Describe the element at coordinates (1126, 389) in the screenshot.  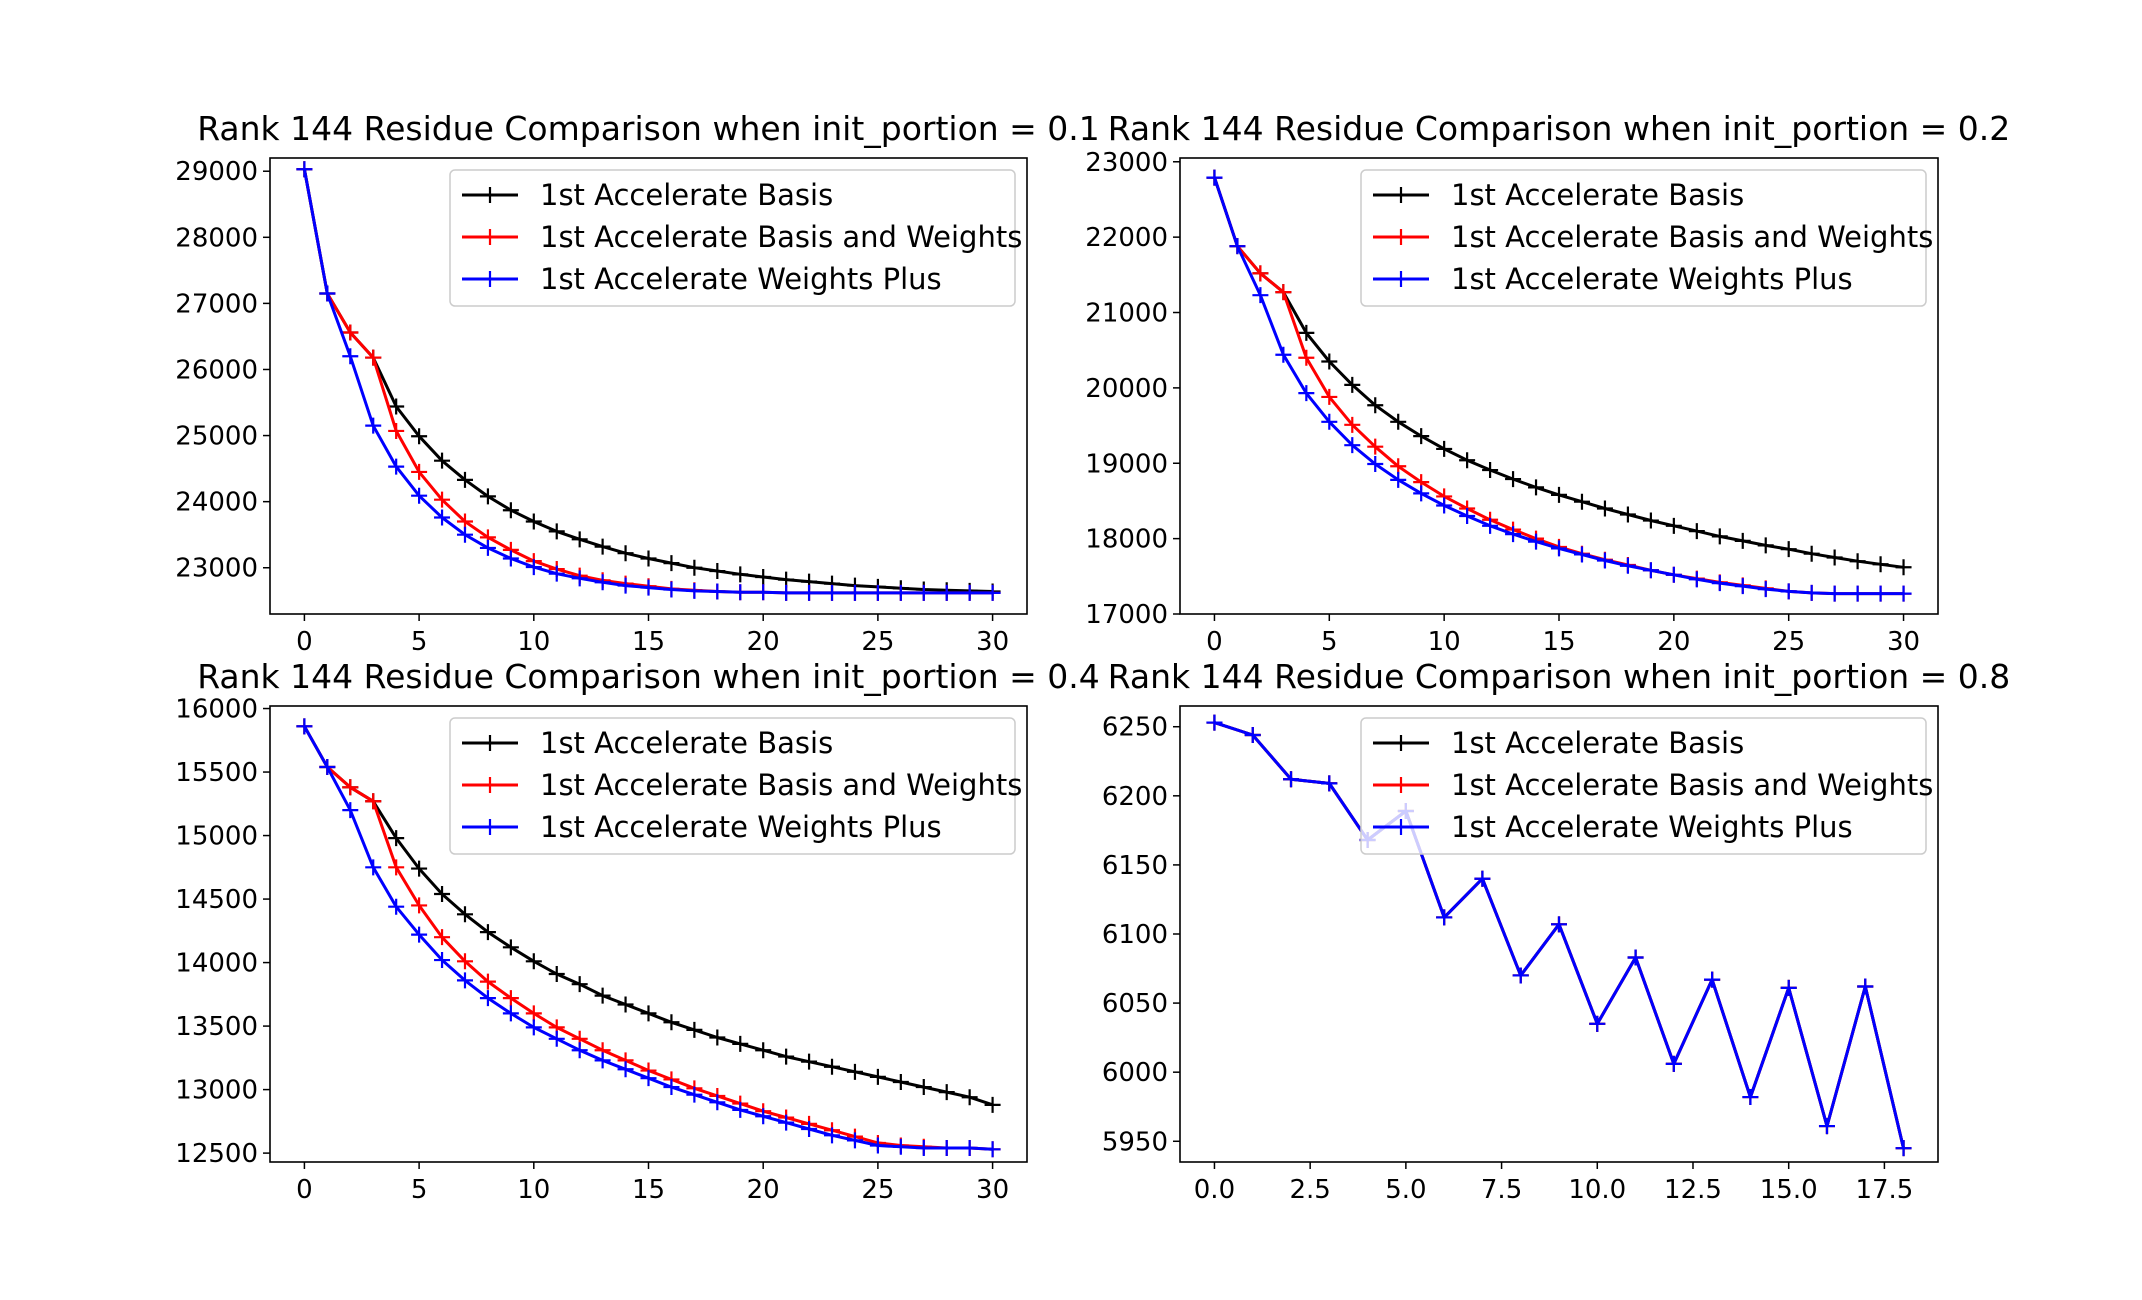
I see `y-tick-label: 20000` at that location.